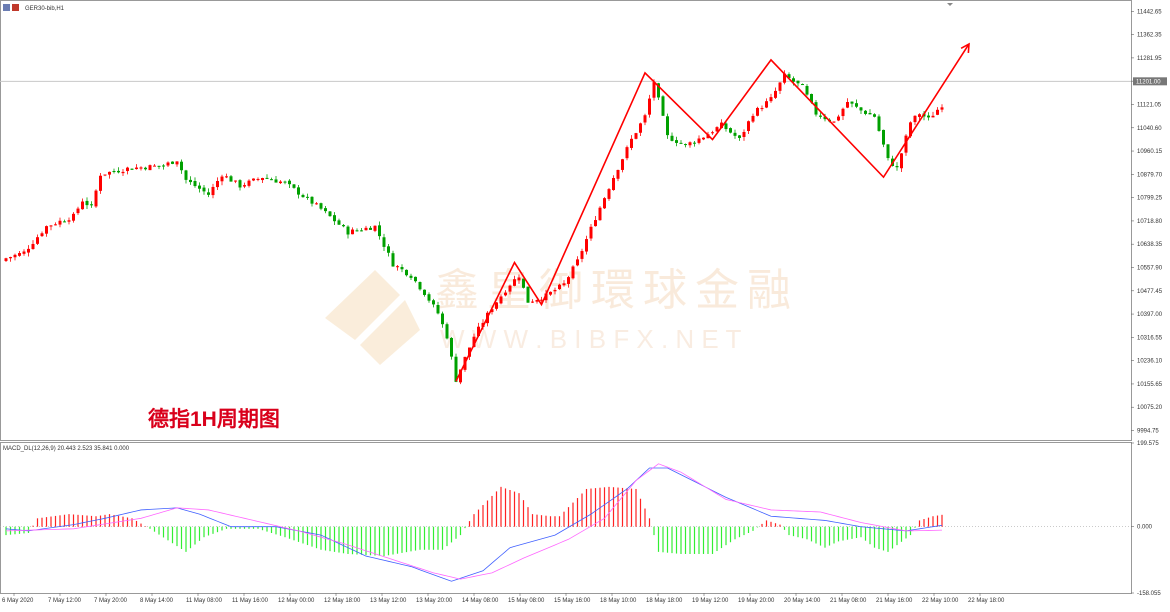 The height and width of the screenshot is (612, 1170). Describe the element at coordinates (15, 7) in the screenshot. I see `indicator-icon` at that location.